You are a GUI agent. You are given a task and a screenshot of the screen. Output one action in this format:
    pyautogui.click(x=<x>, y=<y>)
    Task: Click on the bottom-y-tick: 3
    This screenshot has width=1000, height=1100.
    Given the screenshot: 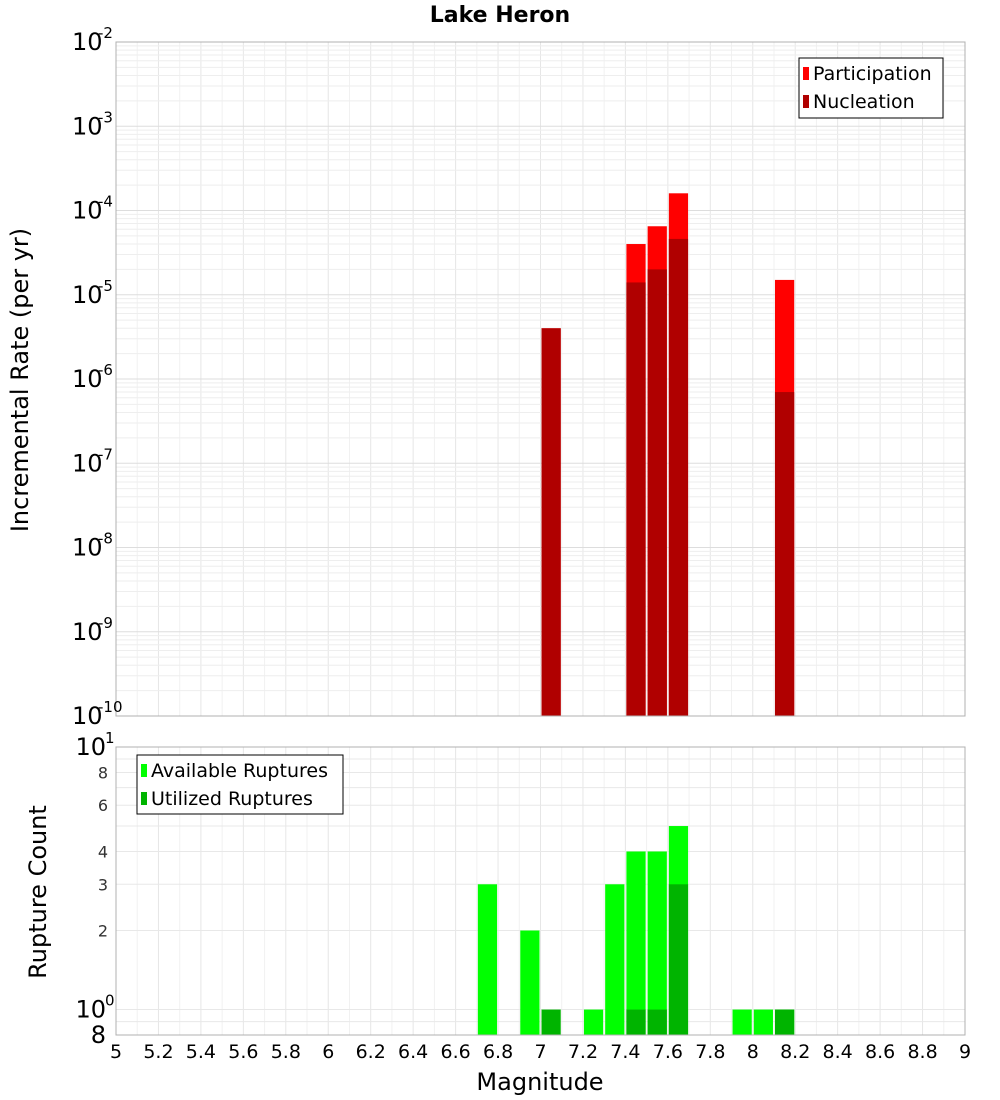 What is the action you would take?
    pyautogui.click(x=103, y=884)
    